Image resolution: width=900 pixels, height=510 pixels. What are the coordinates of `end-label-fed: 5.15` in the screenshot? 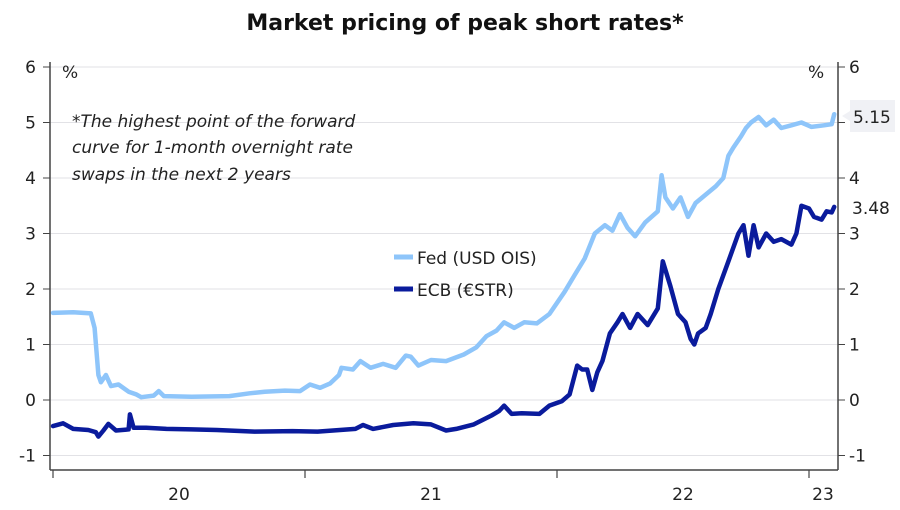 It's located at (868, 116).